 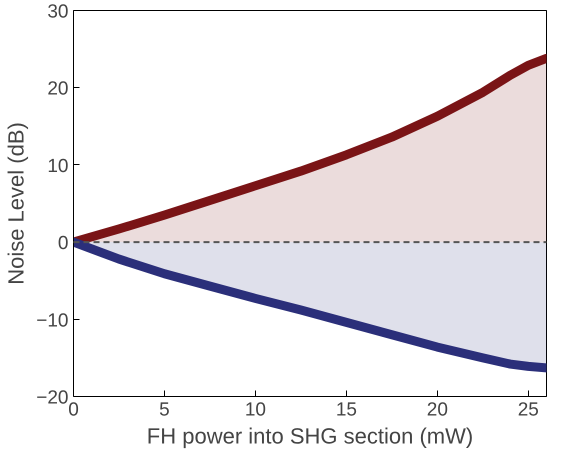 What do you see at coordinates (63, 243) in the screenshot?
I see `y-tick-label: 0` at bounding box center [63, 243].